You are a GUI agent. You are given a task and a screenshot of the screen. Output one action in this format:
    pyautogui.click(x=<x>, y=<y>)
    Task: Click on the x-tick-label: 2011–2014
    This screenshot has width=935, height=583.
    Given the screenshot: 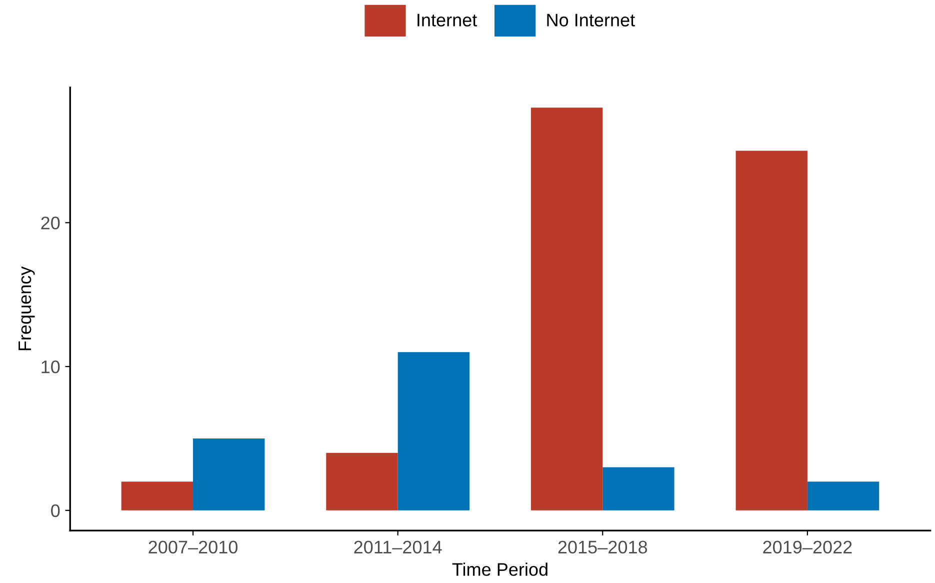 What is the action you would take?
    pyautogui.click(x=398, y=547)
    